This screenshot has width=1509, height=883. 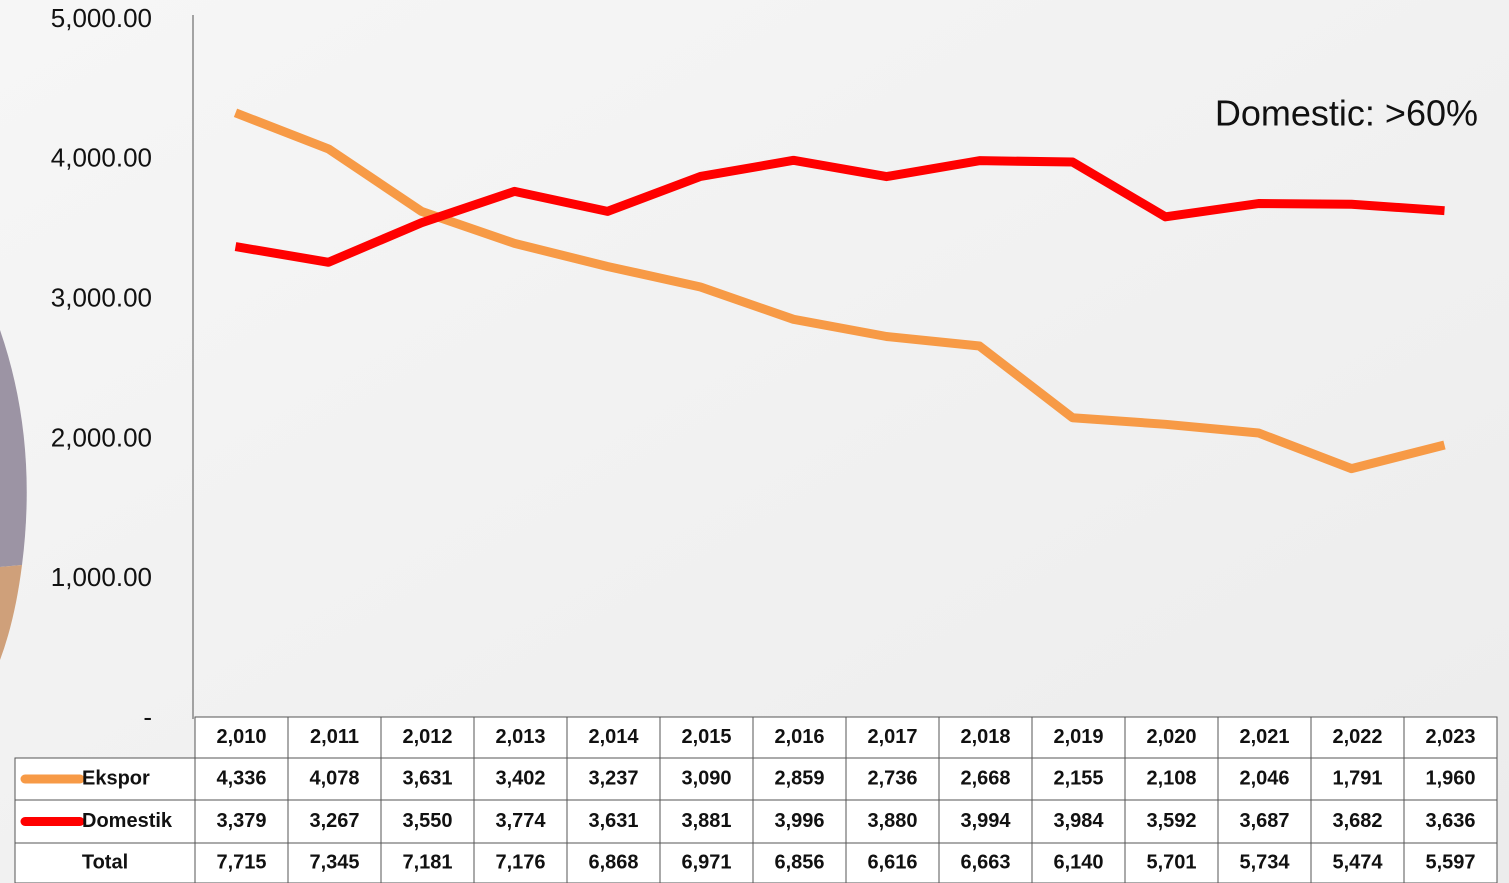 I want to click on y-tick-label: 1,000.00, so click(x=101, y=577).